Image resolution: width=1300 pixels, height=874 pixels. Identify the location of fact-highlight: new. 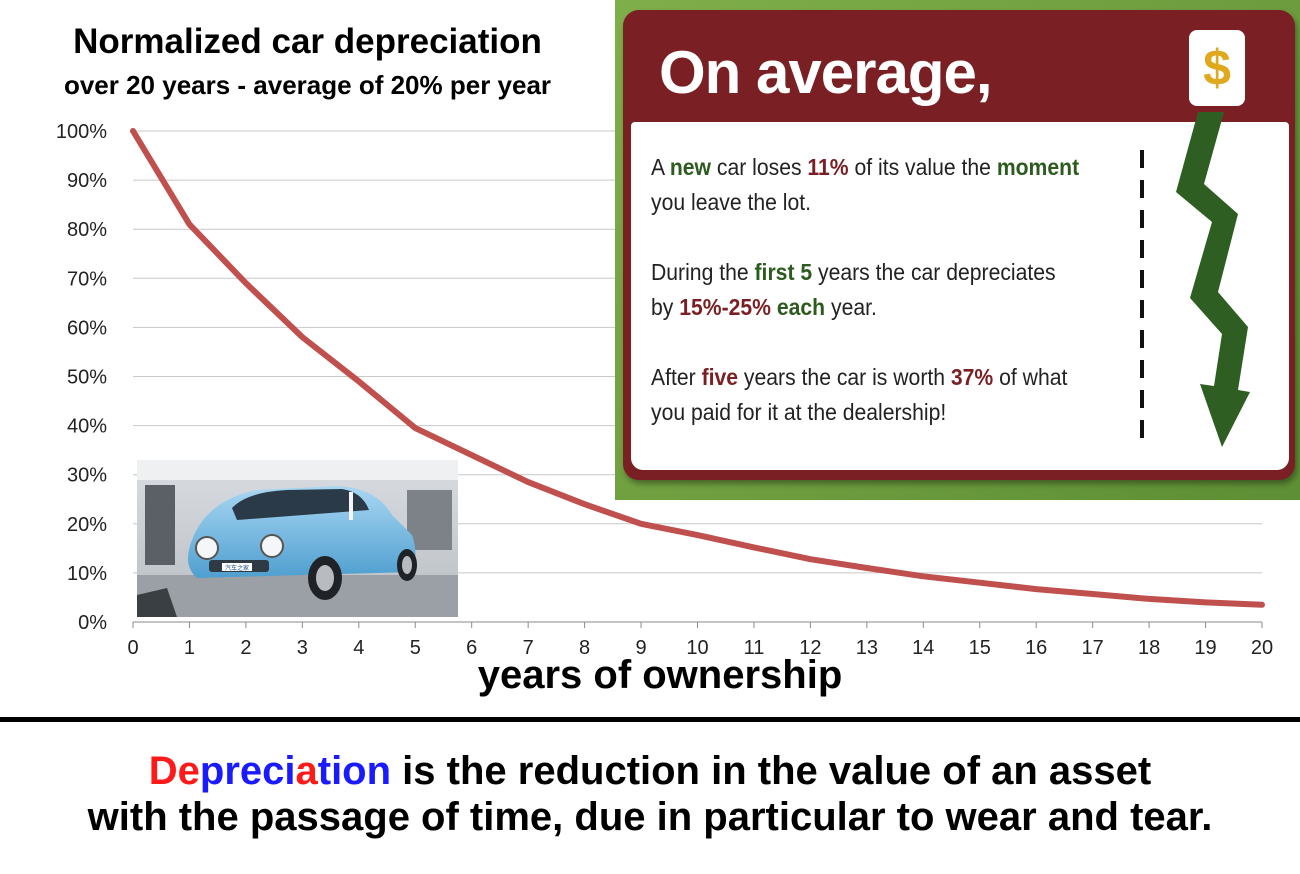
(690, 167).